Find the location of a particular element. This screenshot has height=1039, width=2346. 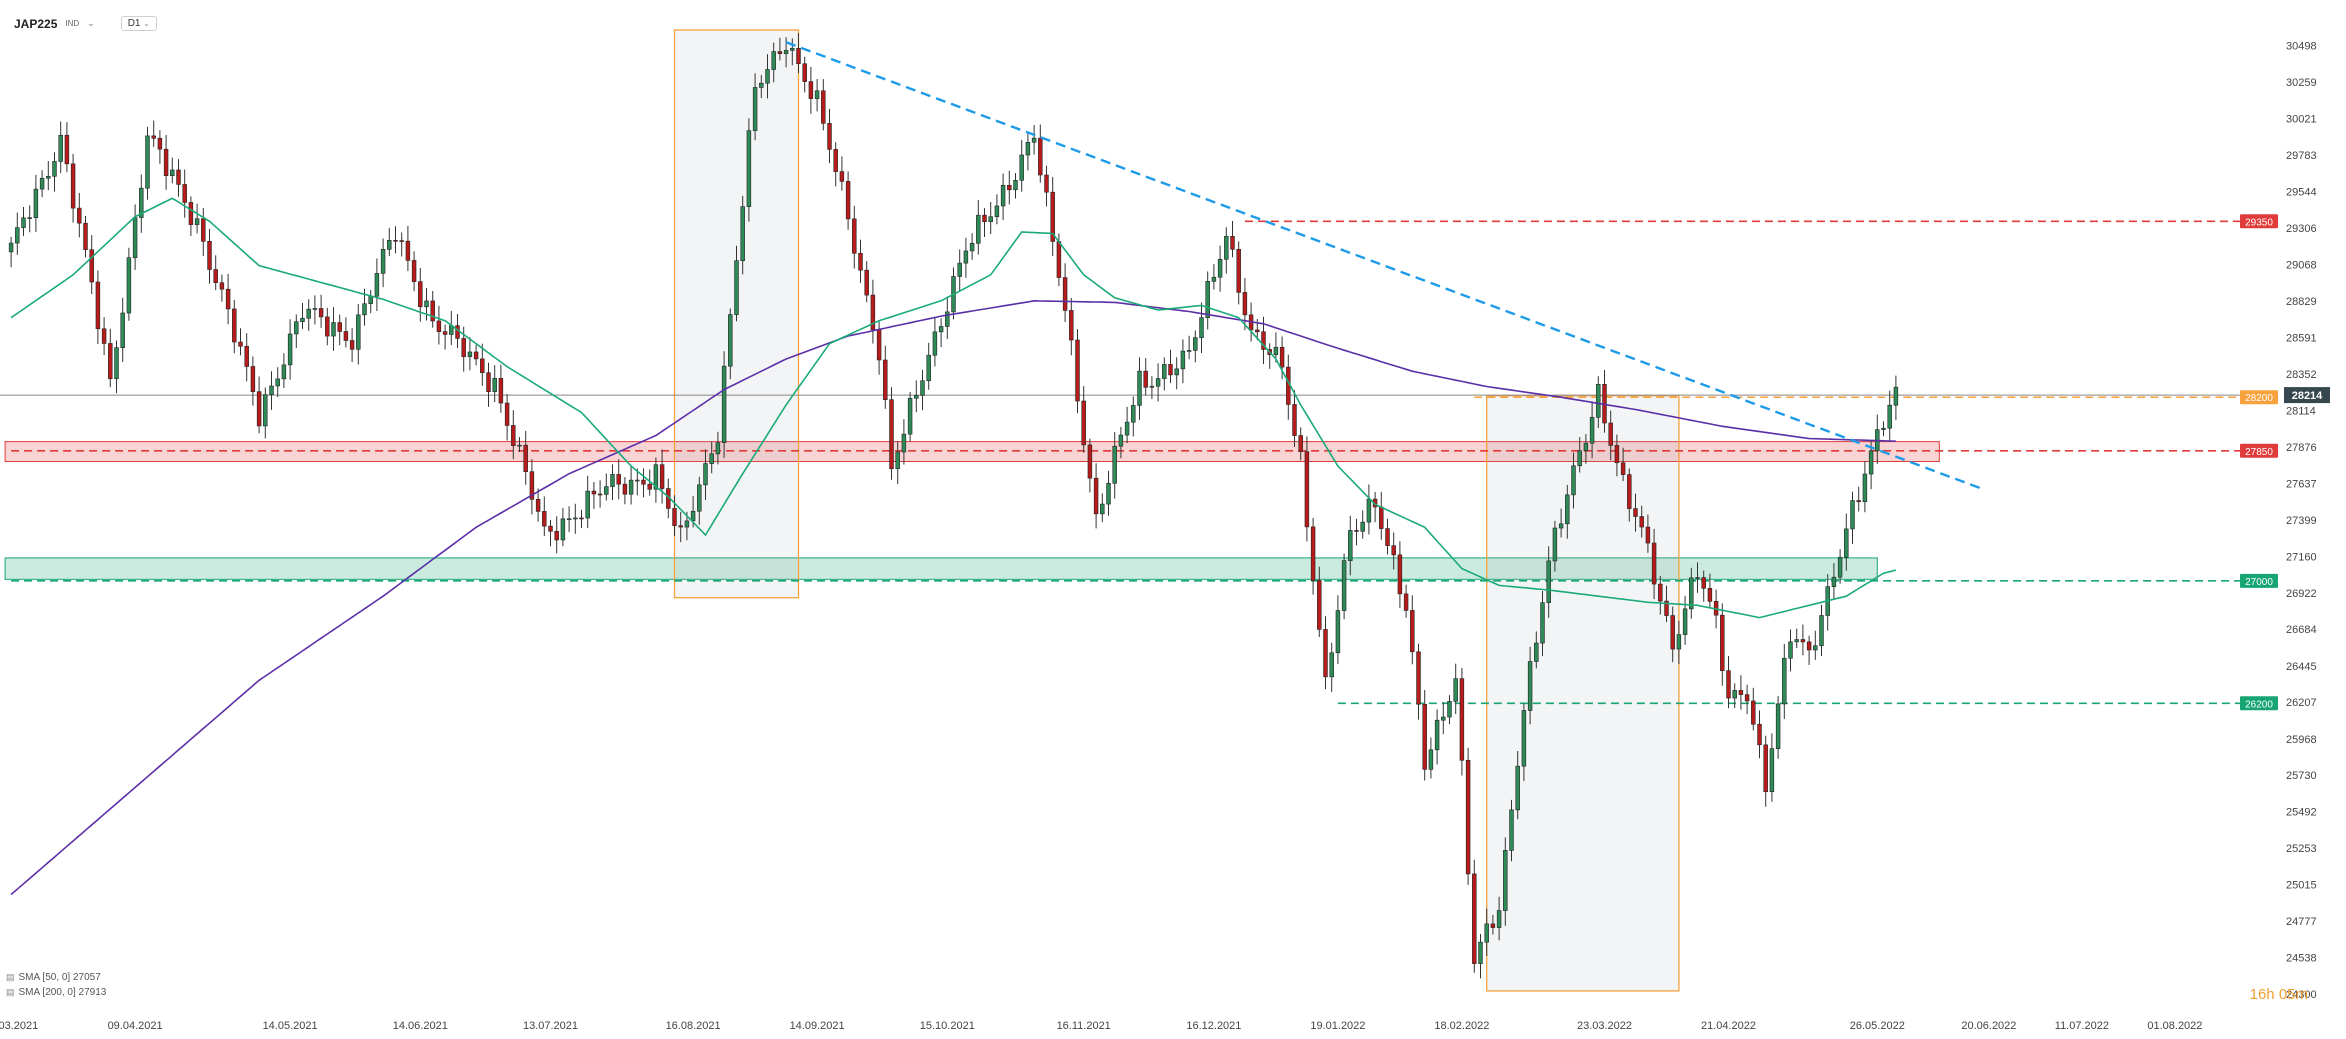

price-badge-label: 29350 is located at coordinates (2259, 222).